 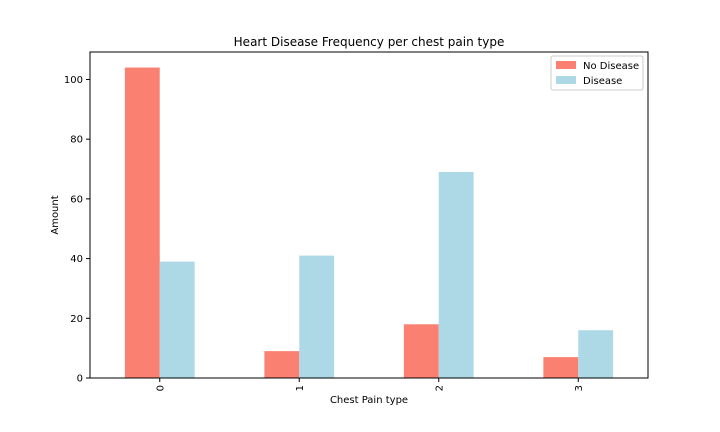 What do you see at coordinates (370, 384) in the screenshot?
I see `x-axis: 0 1 2 3` at bounding box center [370, 384].